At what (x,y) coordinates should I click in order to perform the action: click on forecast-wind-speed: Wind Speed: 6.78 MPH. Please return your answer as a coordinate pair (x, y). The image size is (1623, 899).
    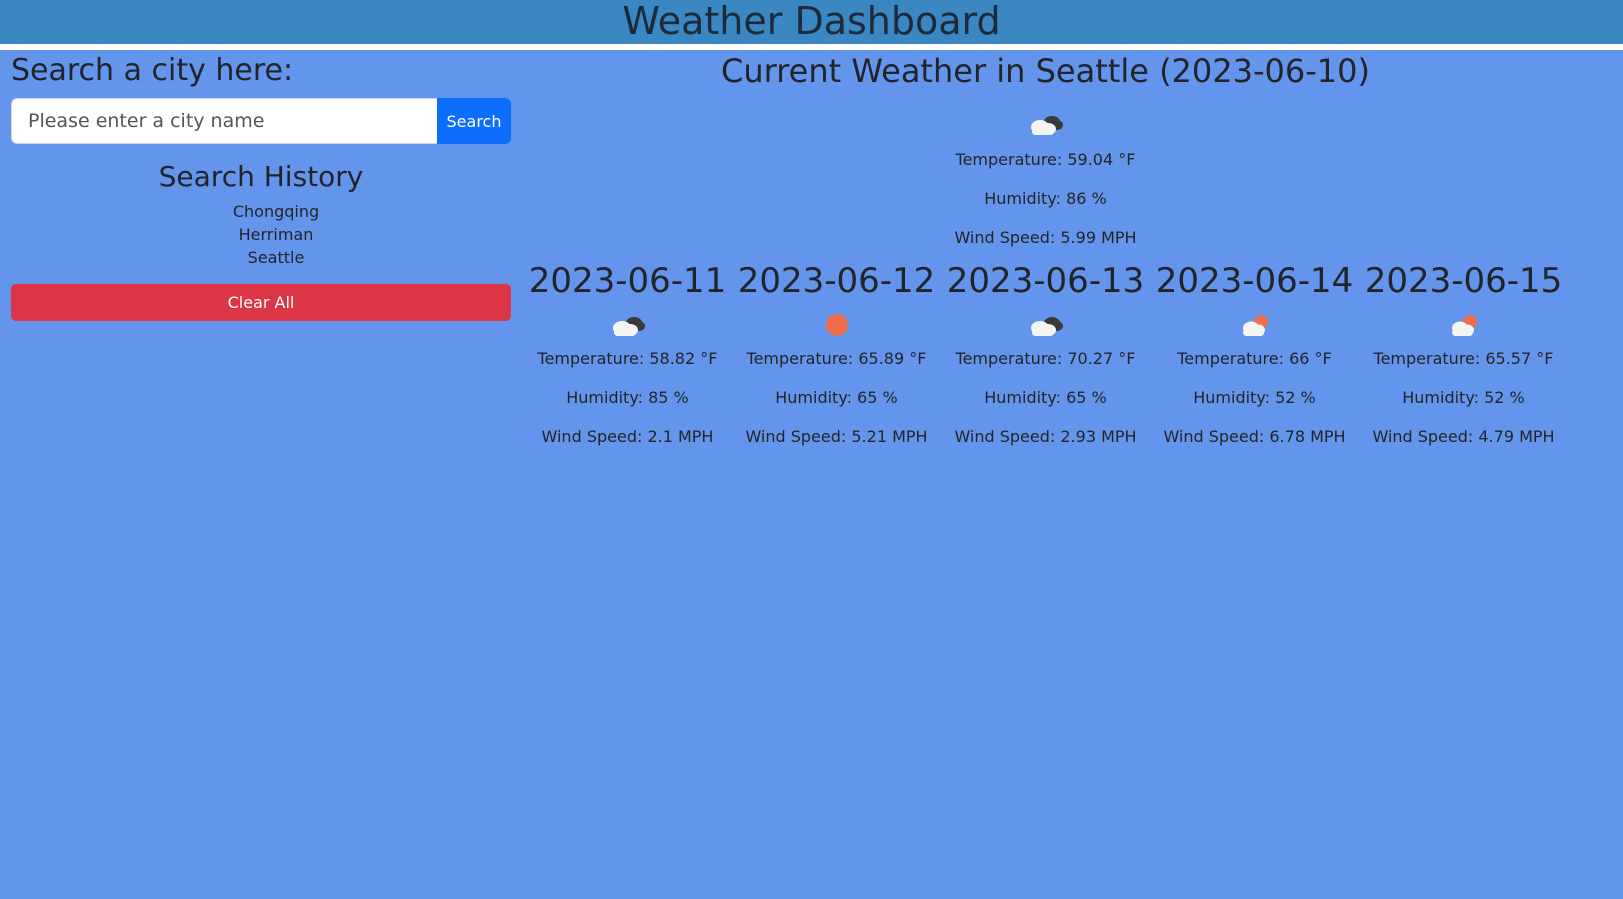
    Looking at the image, I should click on (1254, 436).